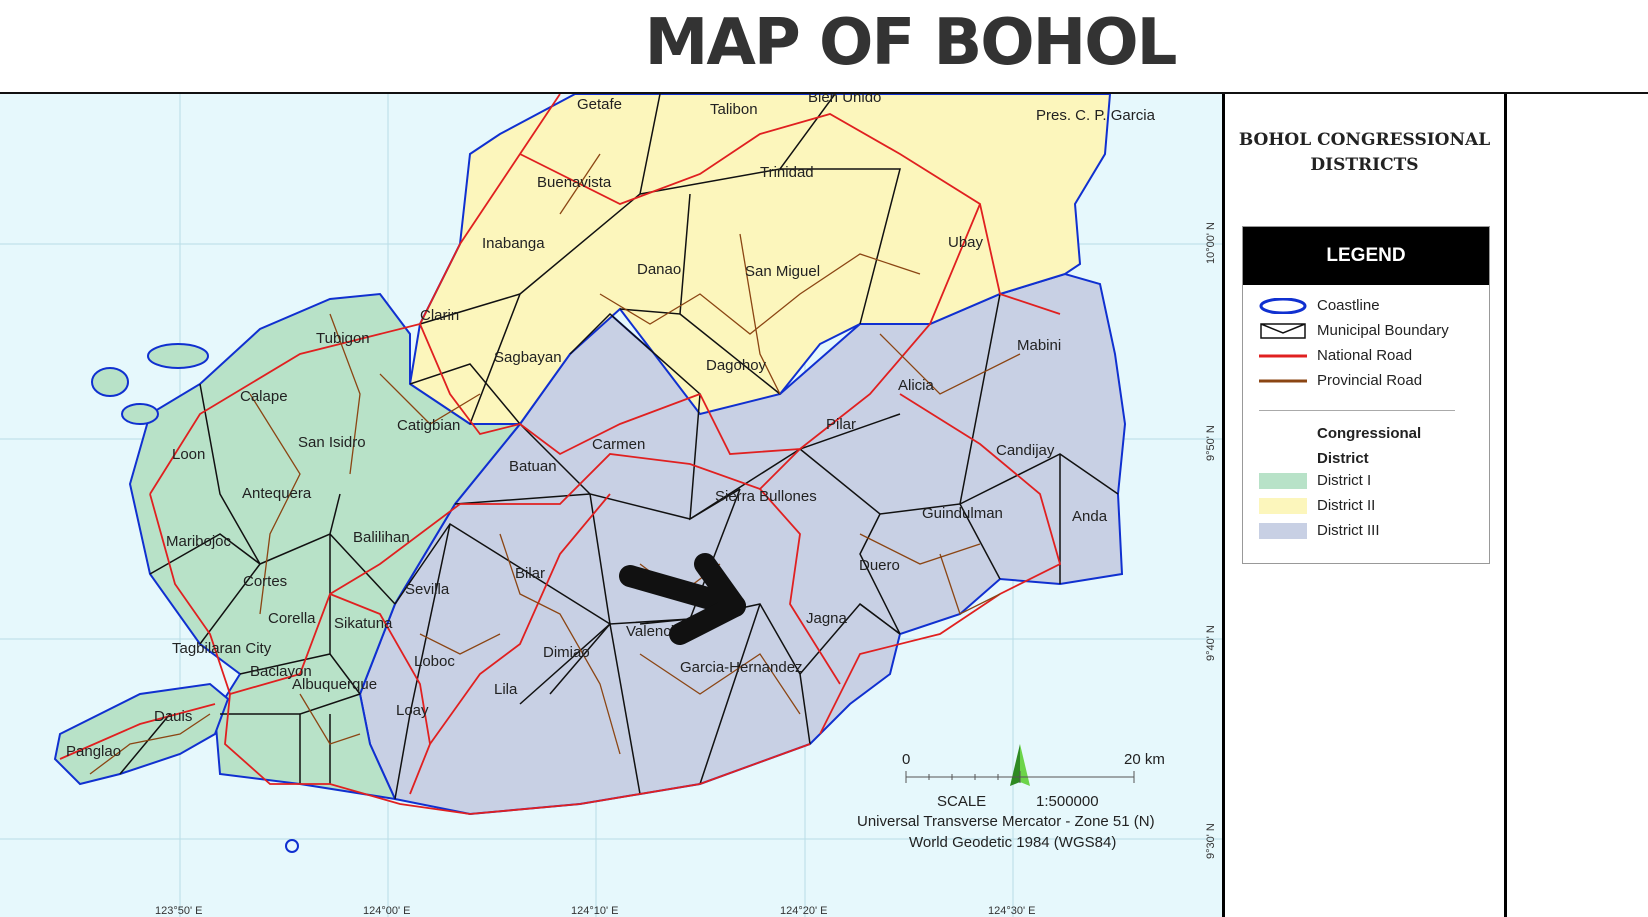 This screenshot has width=1648, height=917. What do you see at coordinates (1020, 765) in the screenshot?
I see `north-arrow-icon` at bounding box center [1020, 765].